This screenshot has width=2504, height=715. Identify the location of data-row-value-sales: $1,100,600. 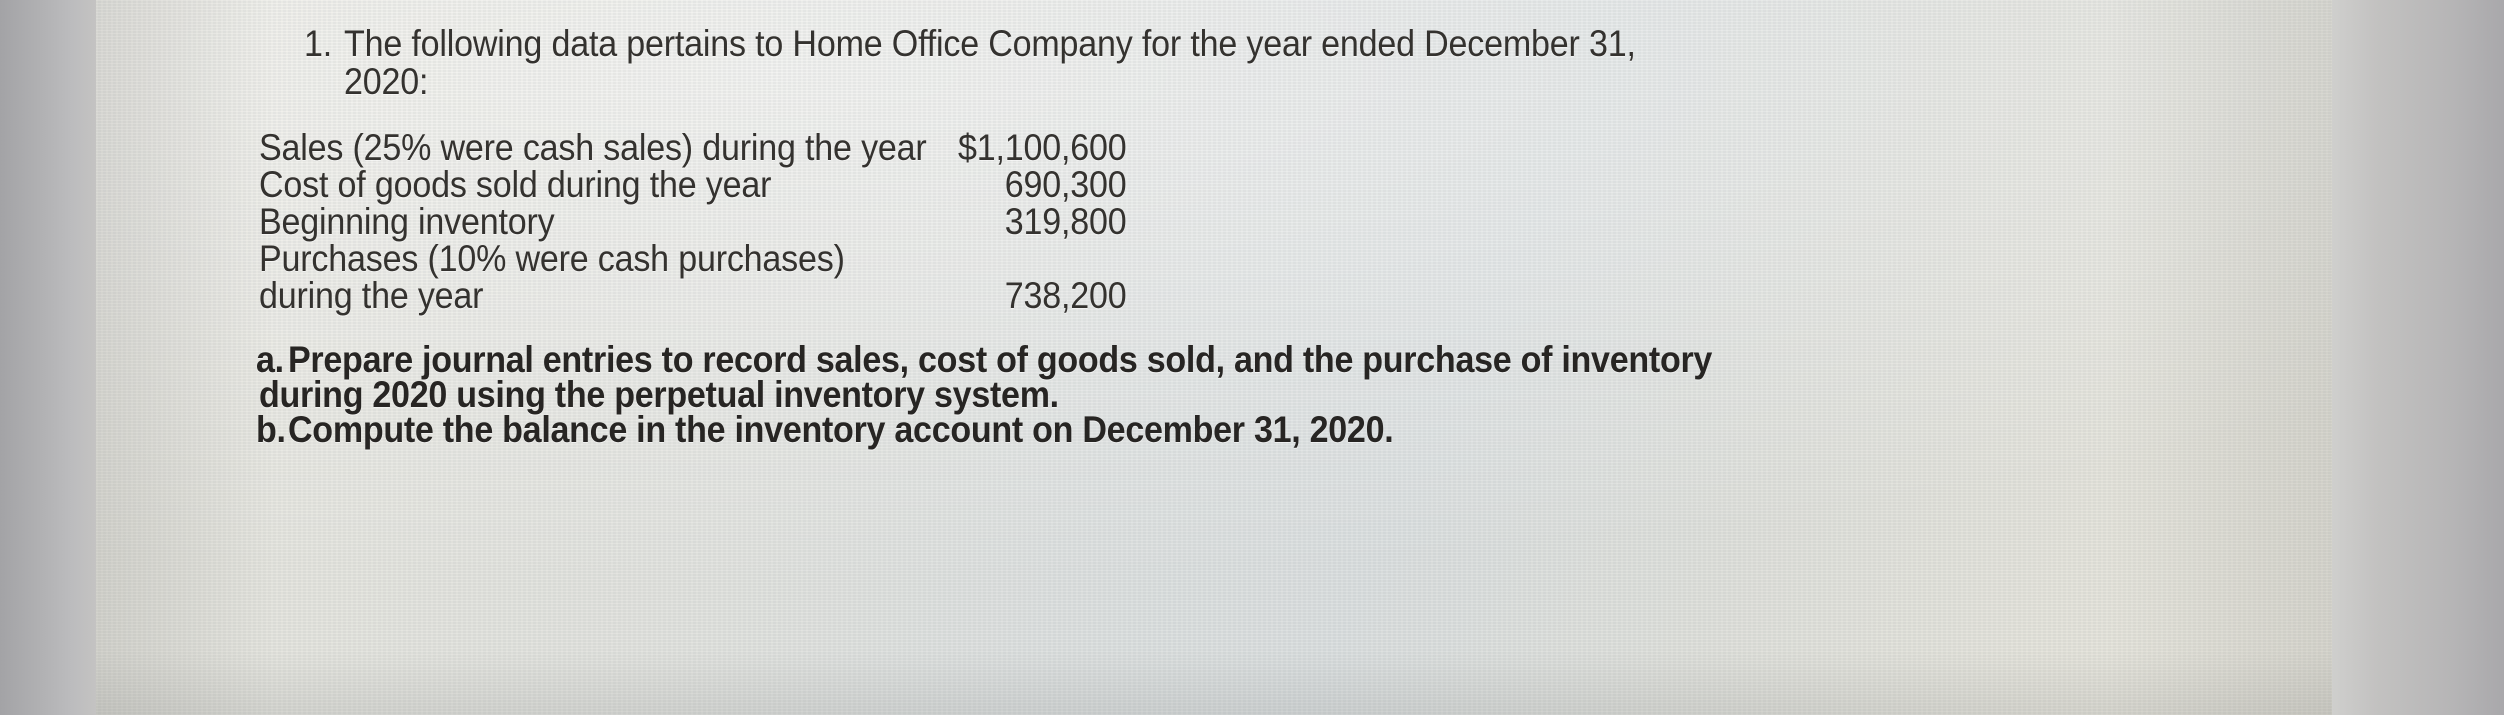
(1042, 147).